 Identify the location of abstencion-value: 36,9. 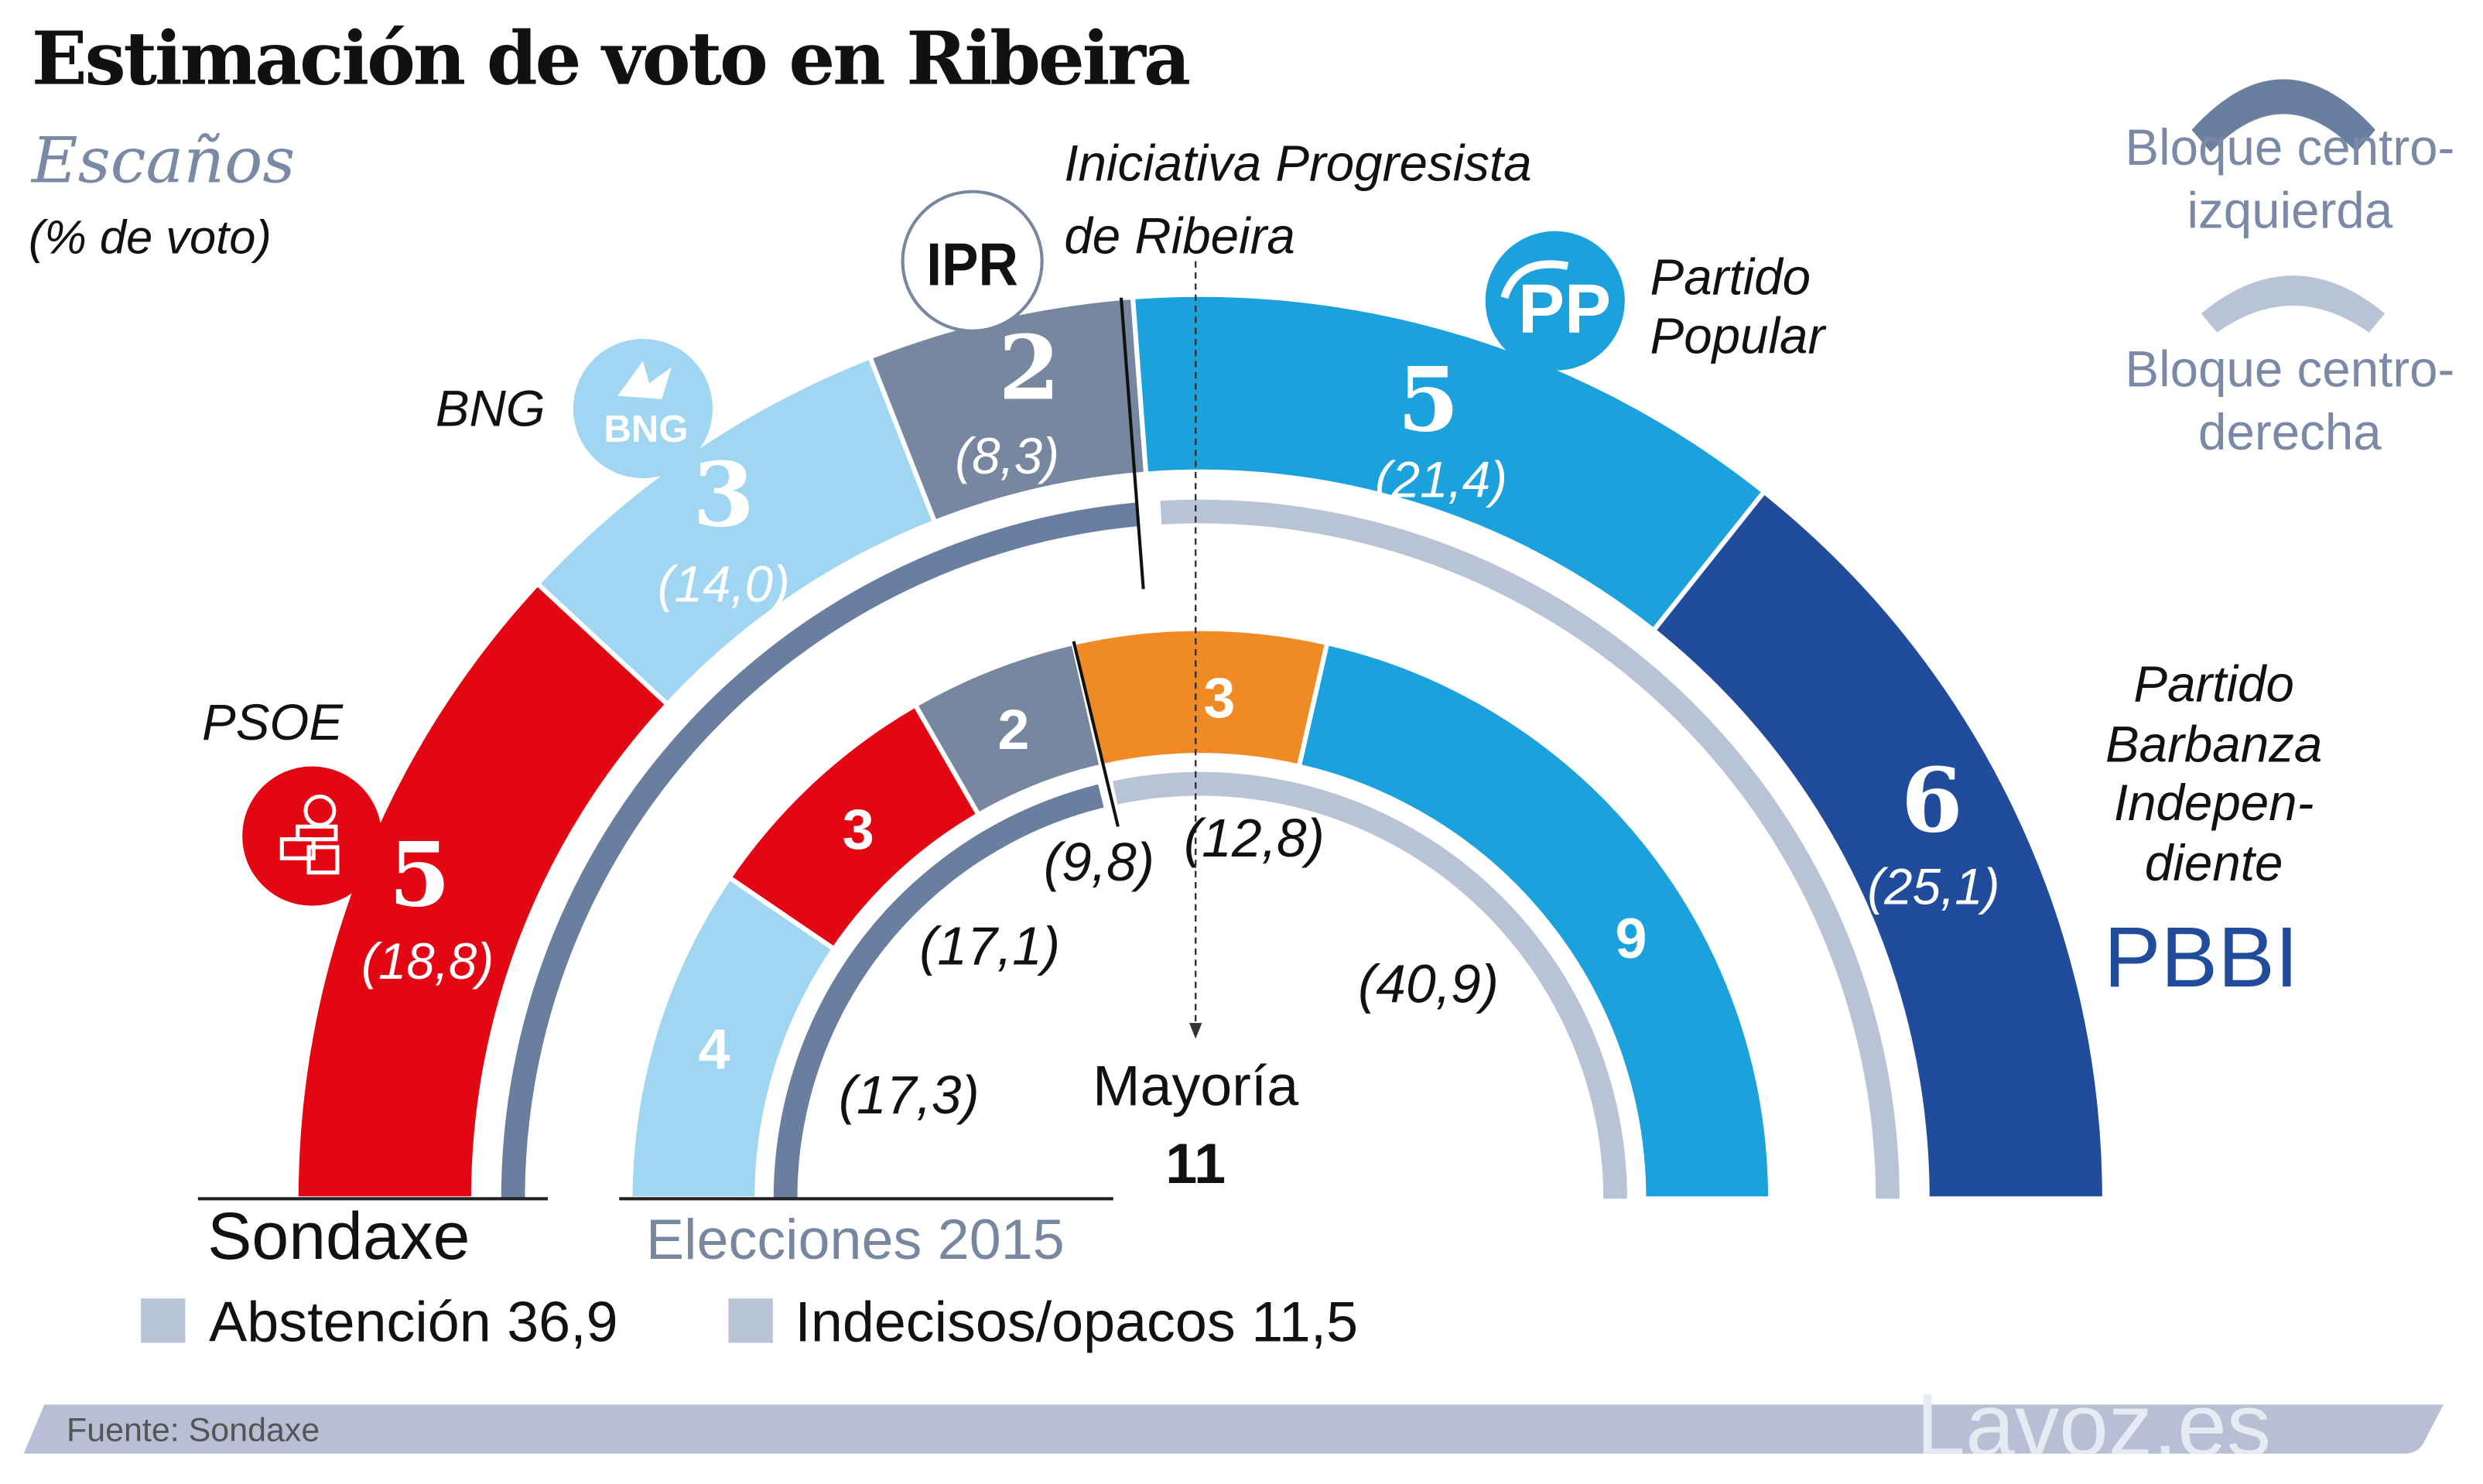
(562, 1321).